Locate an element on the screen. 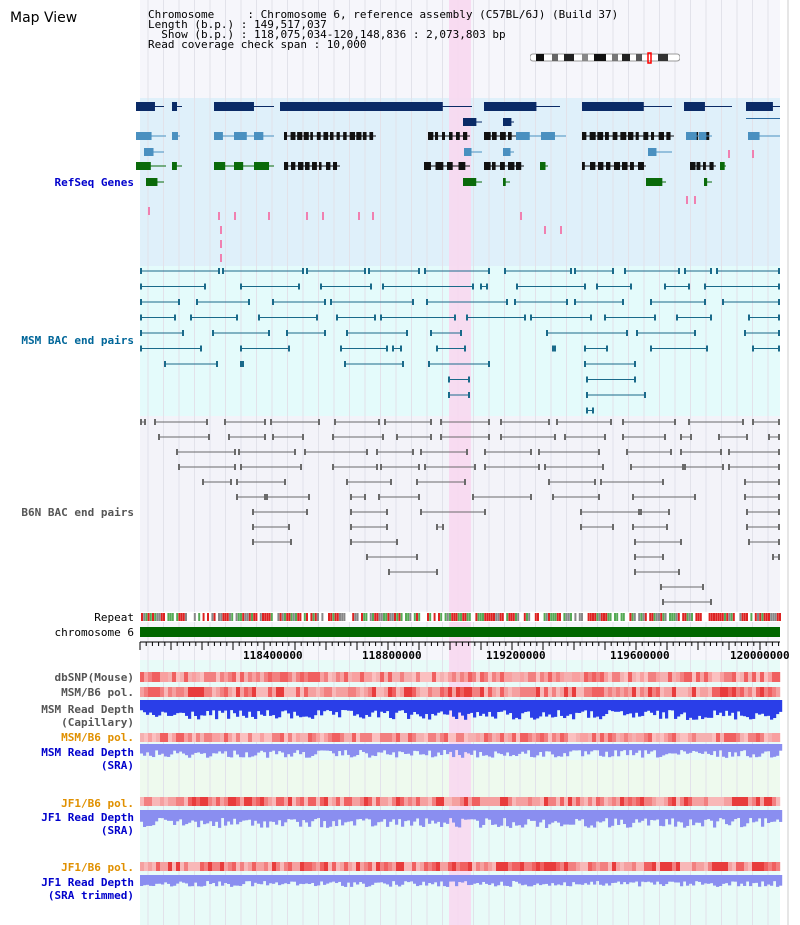 This screenshot has height=925, width=800. gene-exon is located at coordinates (444, 136).